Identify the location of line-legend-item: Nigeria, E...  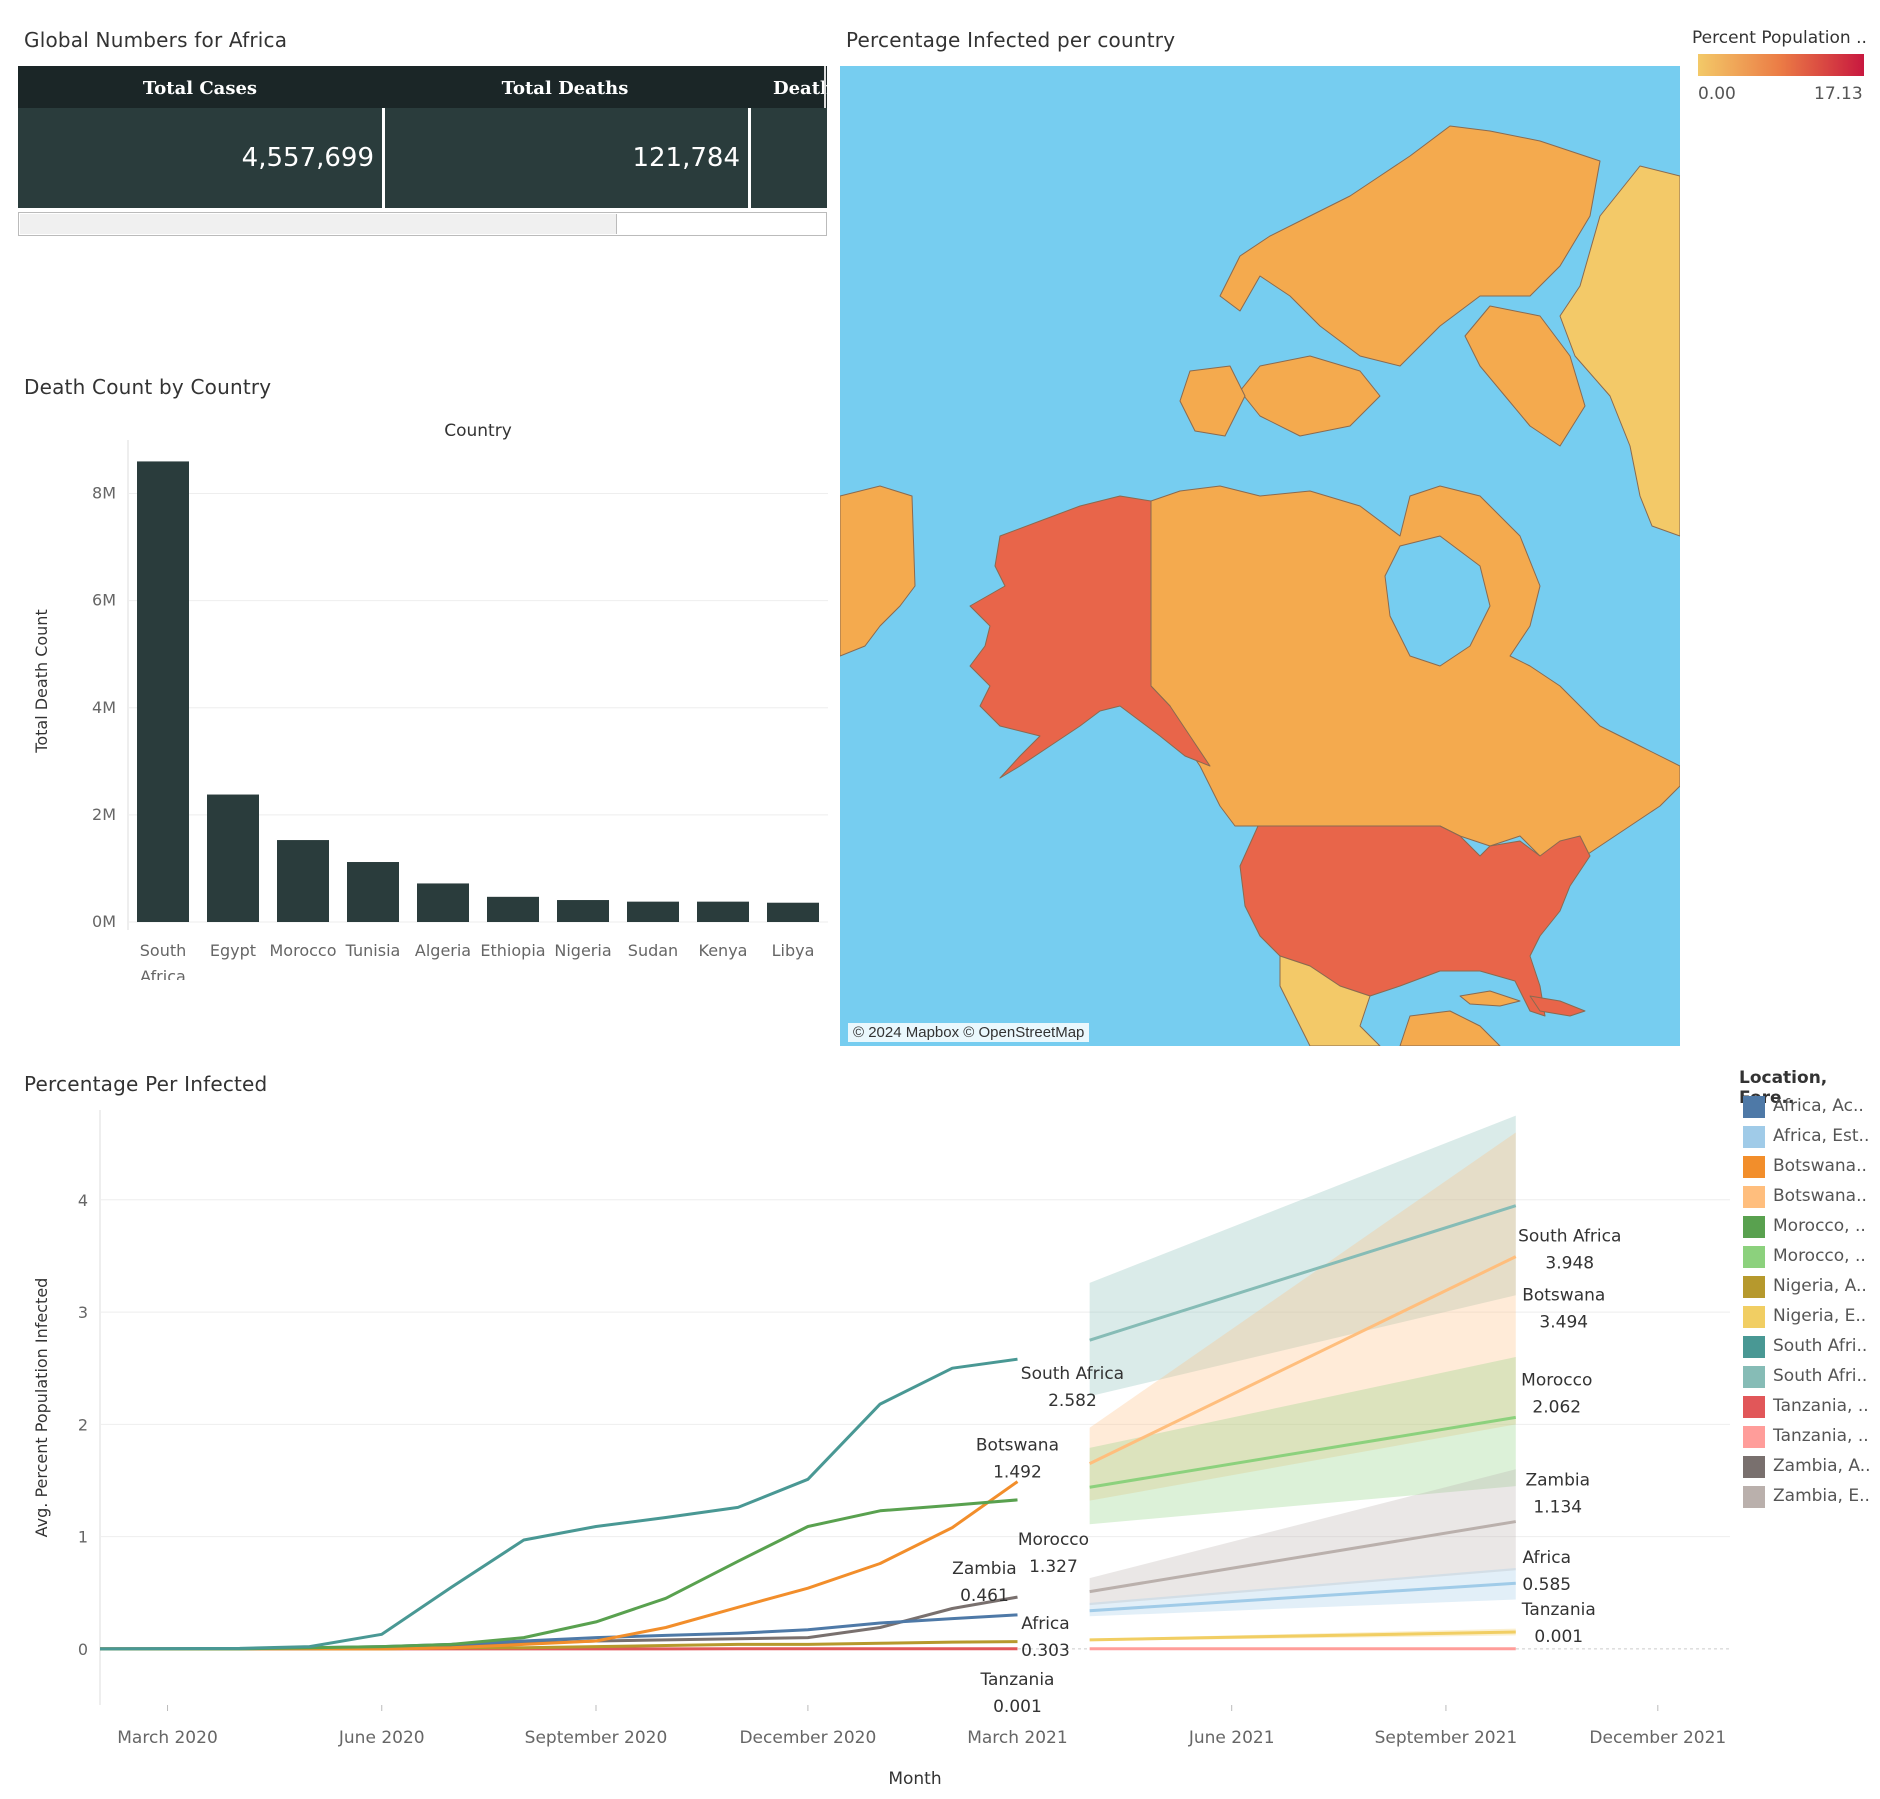
(1804, 1317).